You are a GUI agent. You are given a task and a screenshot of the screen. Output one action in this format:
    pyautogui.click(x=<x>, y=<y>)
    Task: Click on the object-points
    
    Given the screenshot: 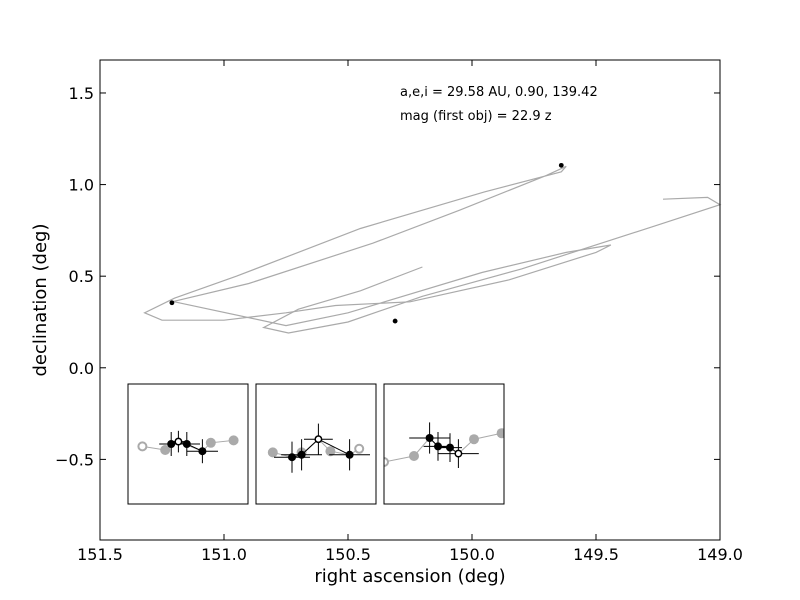 What is the action you would take?
    pyautogui.click(x=366, y=243)
    